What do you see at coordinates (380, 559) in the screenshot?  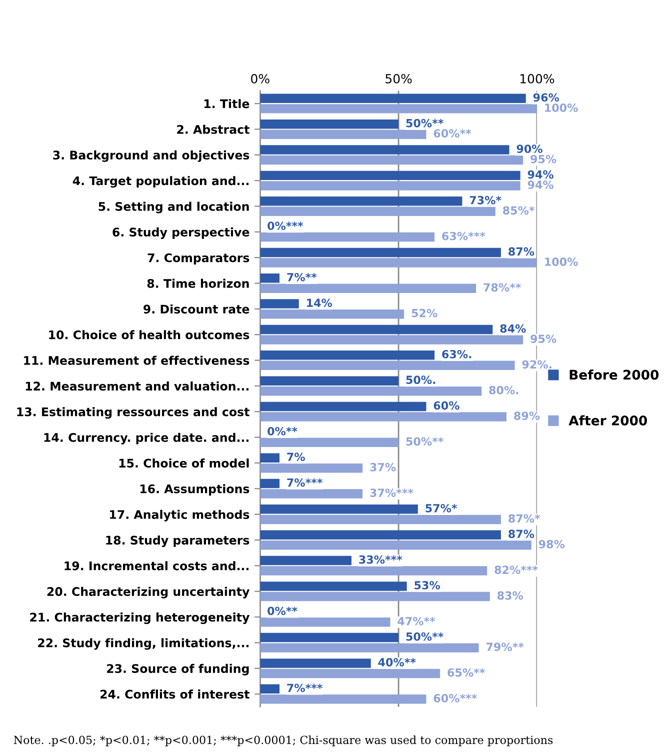 I see `data-label: 33%***` at bounding box center [380, 559].